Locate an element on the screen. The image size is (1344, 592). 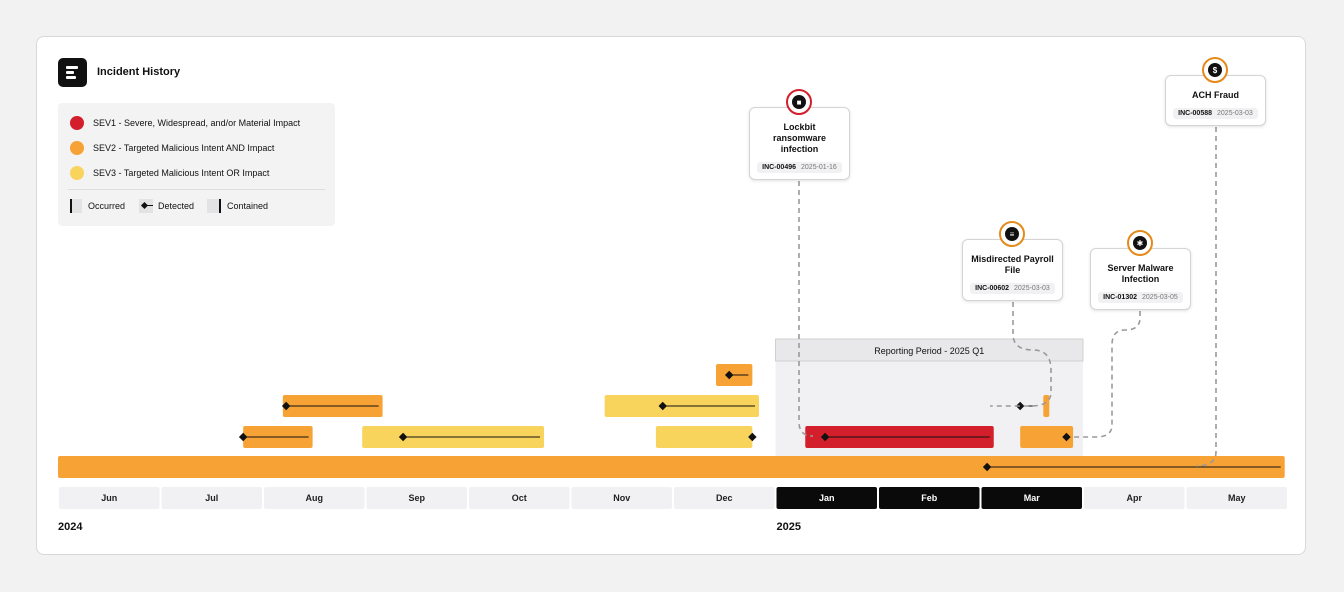
incident-meta: INC-01302 2025-03-05 is located at coordinates (1140, 297).